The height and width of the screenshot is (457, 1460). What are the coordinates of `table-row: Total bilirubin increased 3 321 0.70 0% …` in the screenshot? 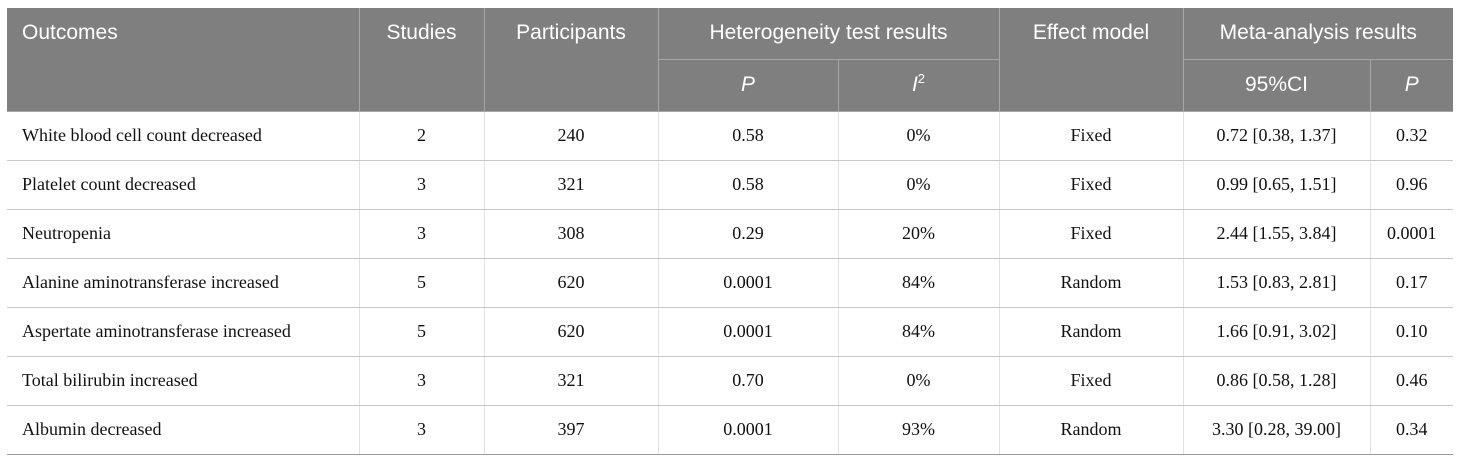 It's located at (730, 381).